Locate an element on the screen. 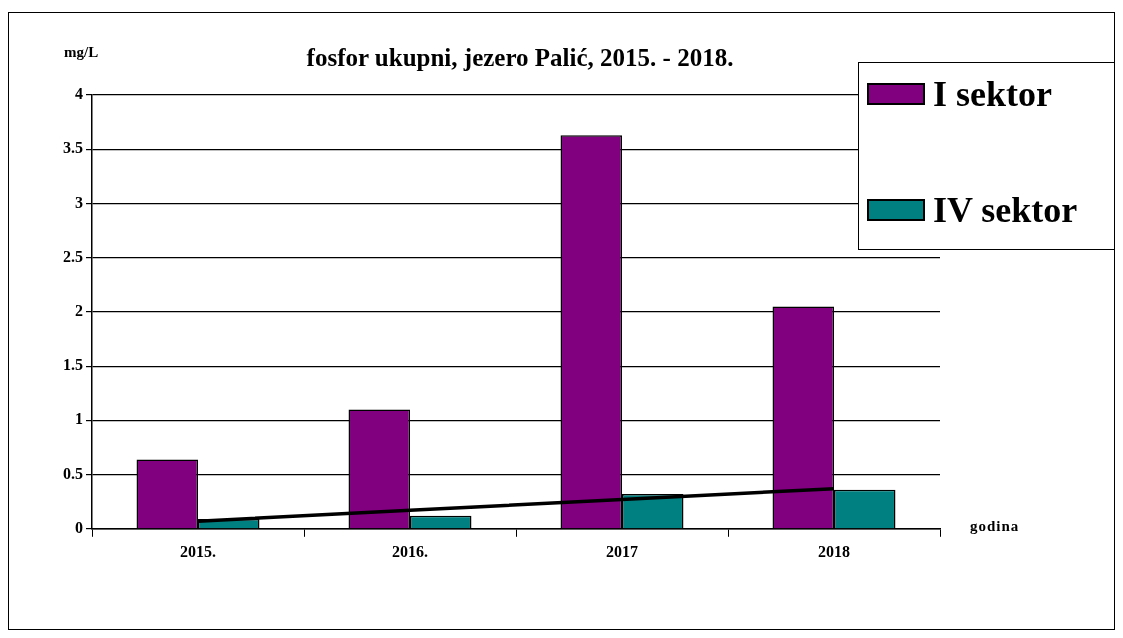 The image size is (1123, 638). x-axis-title: godina is located at coordinates (995, 526).